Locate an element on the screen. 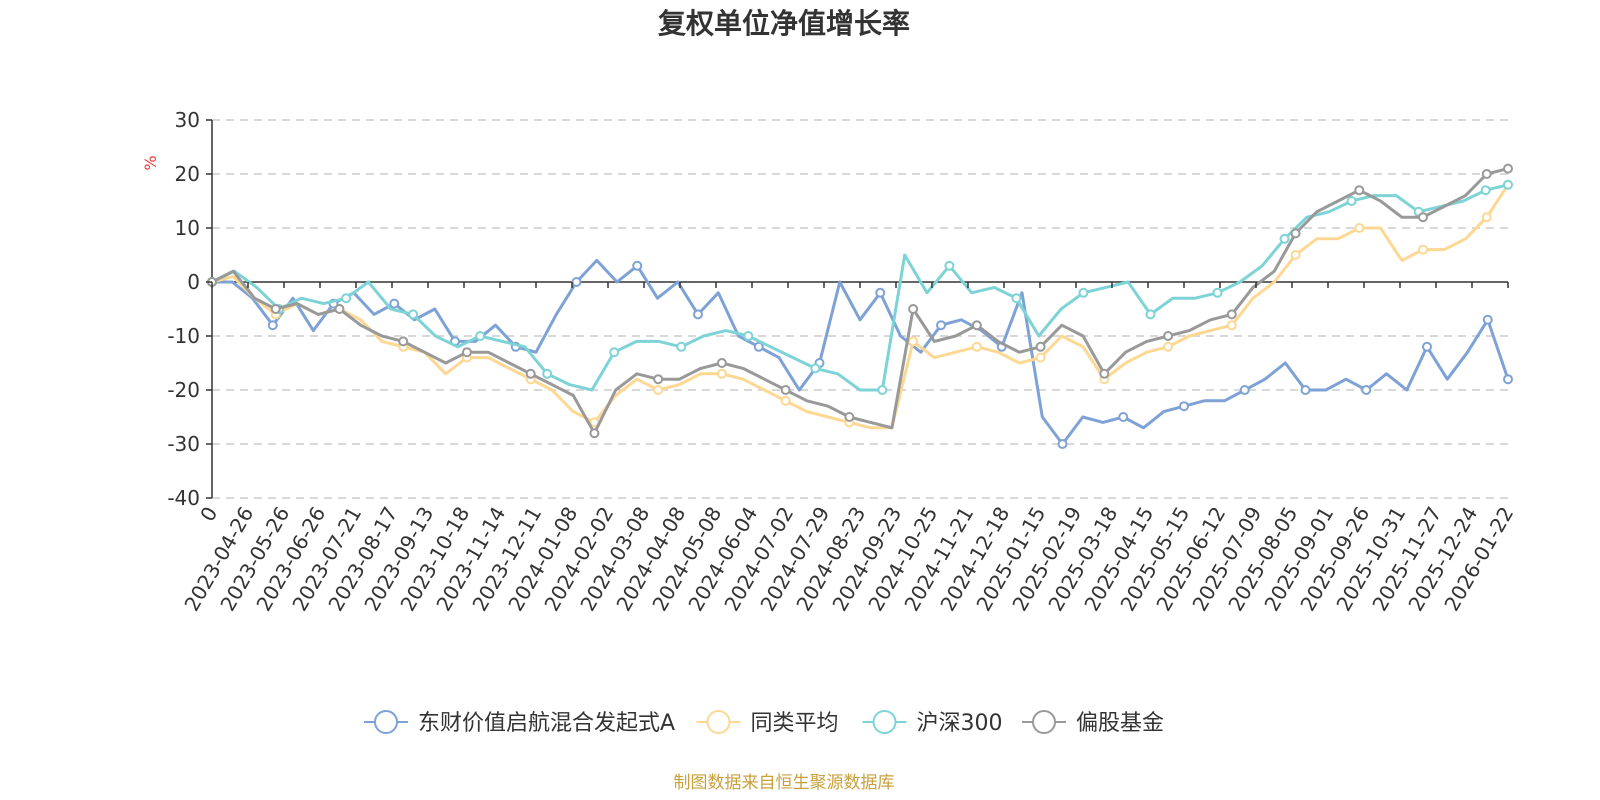 The height and width of the screenshot is (800, 1600). legend-item-2: 同类平均 is located at coordinates (767, 723).